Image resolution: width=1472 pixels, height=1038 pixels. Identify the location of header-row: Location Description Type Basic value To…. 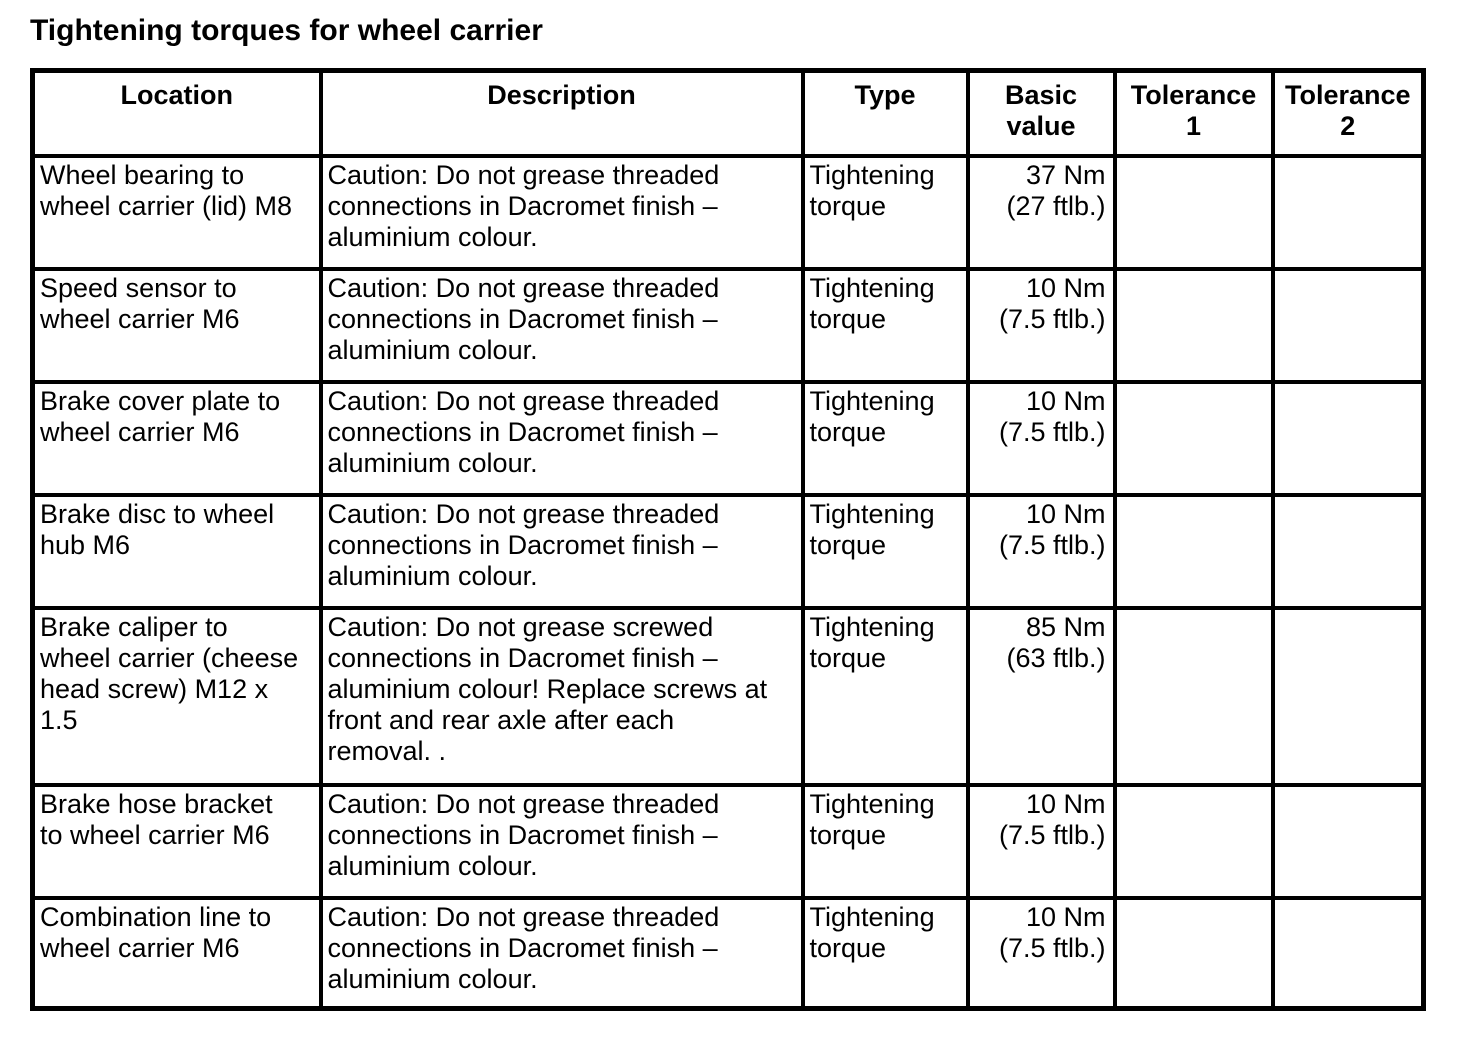
(728, 113).